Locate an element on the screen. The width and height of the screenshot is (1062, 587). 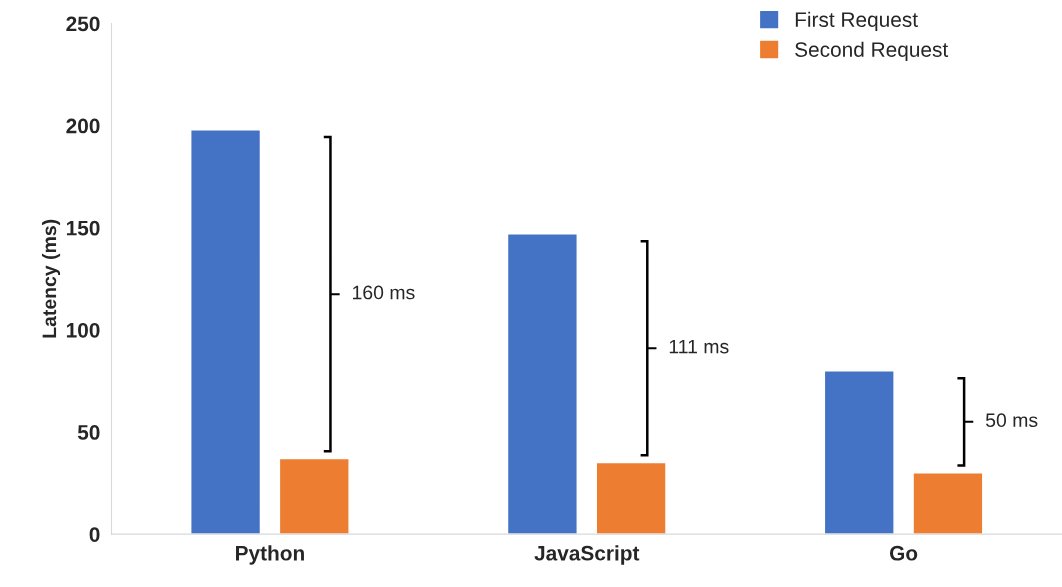
y-tick-label: 50 is located at coordinates (88, 432).